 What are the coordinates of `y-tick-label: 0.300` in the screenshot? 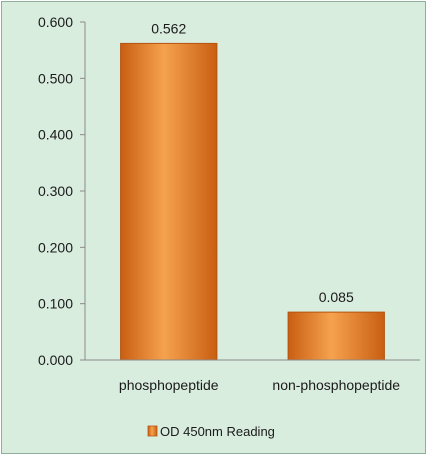 It's located at (55, 191).